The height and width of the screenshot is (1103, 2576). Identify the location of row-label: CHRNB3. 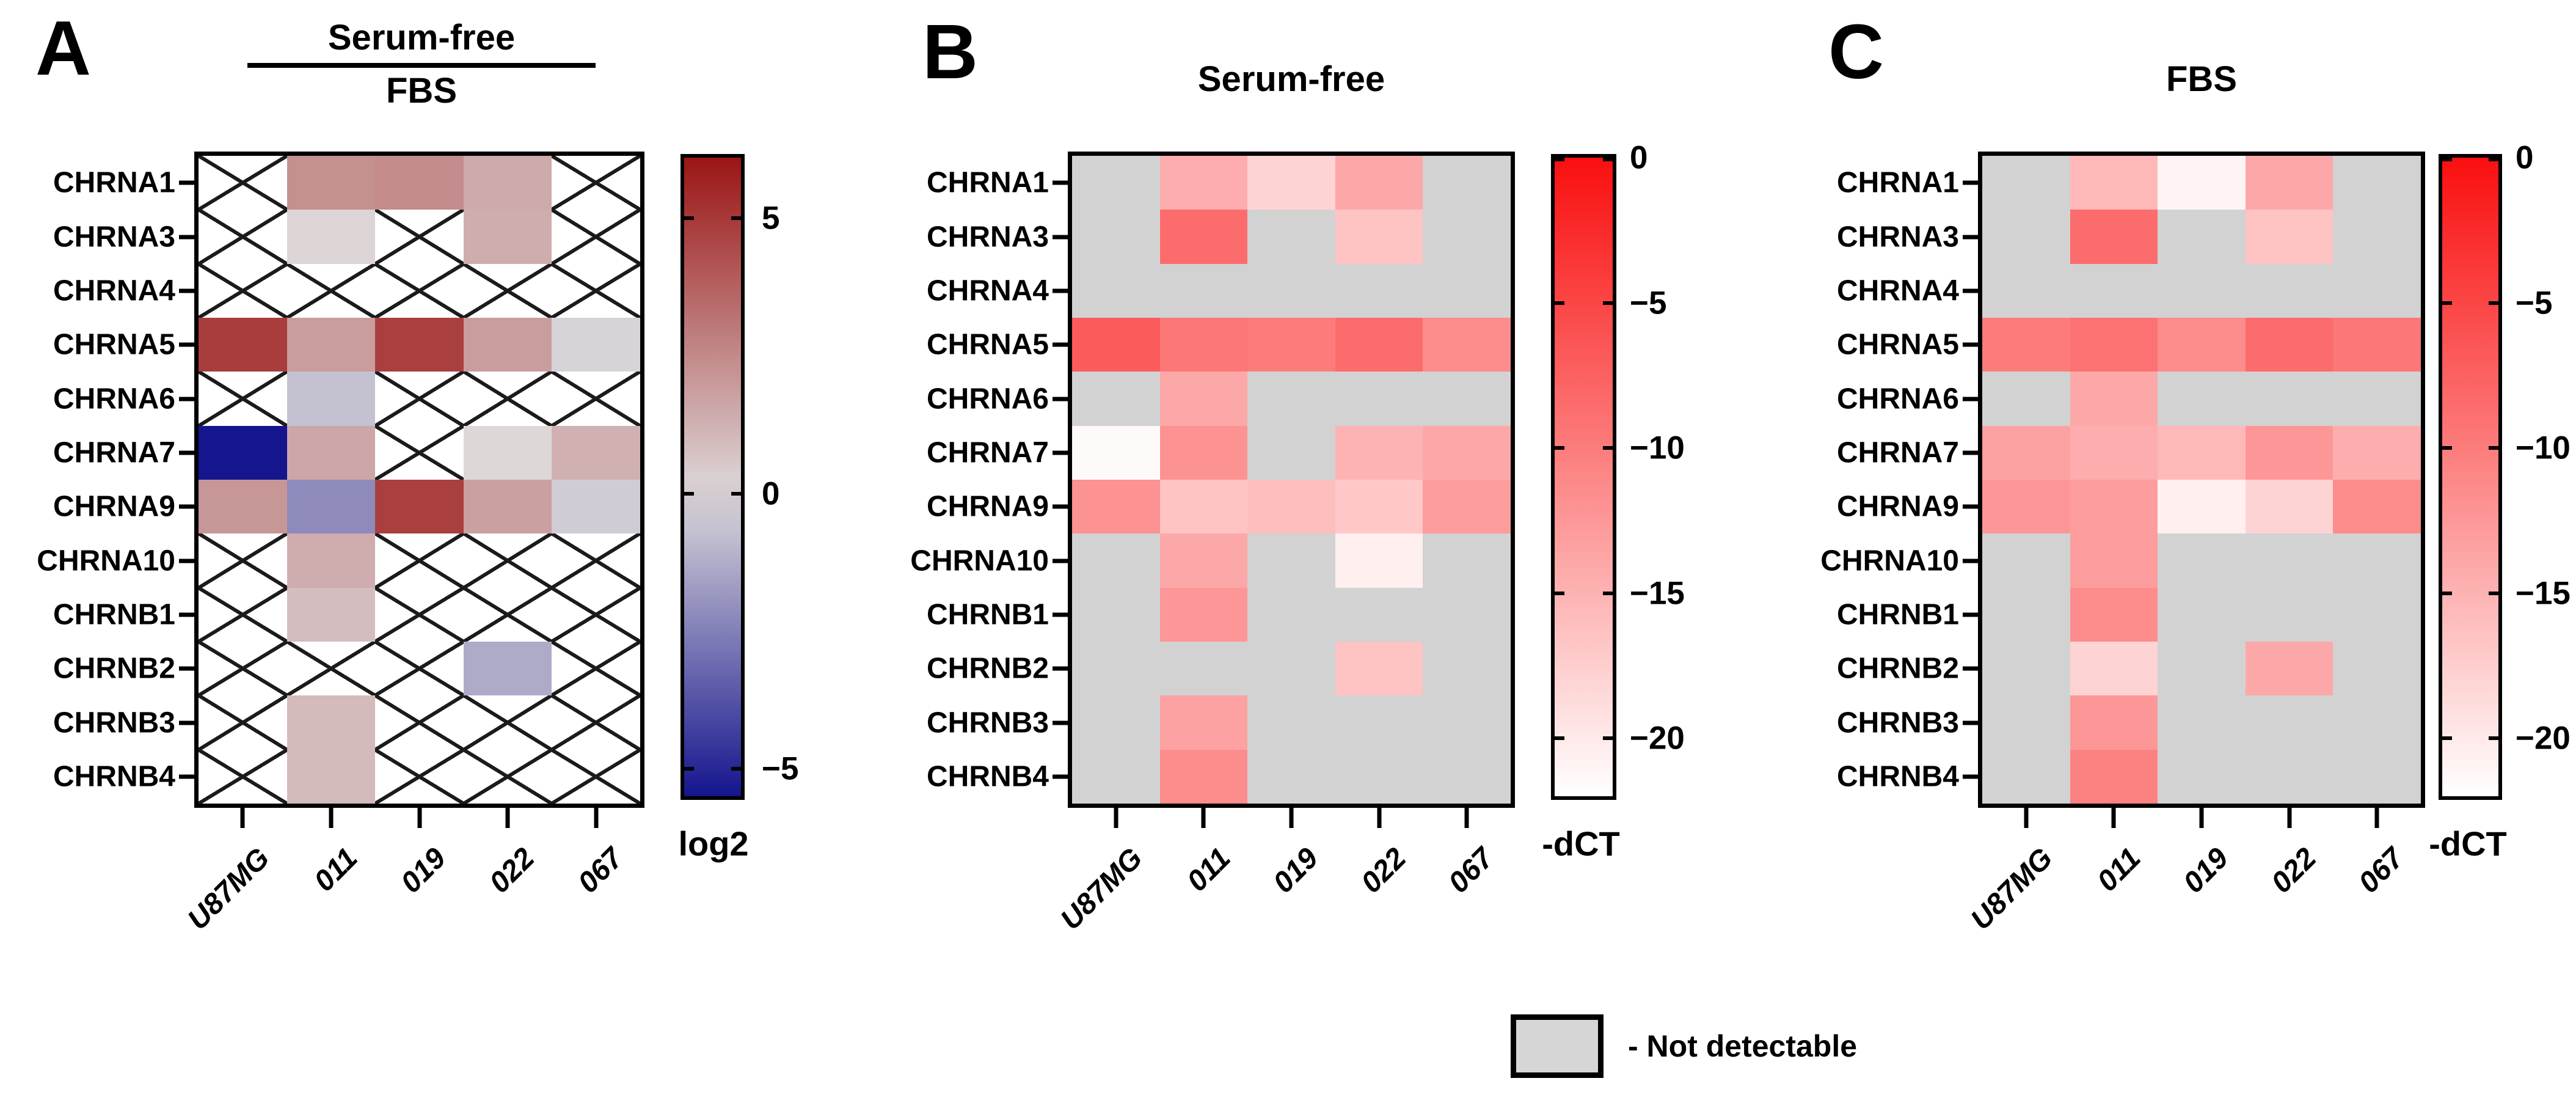
(987, 722).